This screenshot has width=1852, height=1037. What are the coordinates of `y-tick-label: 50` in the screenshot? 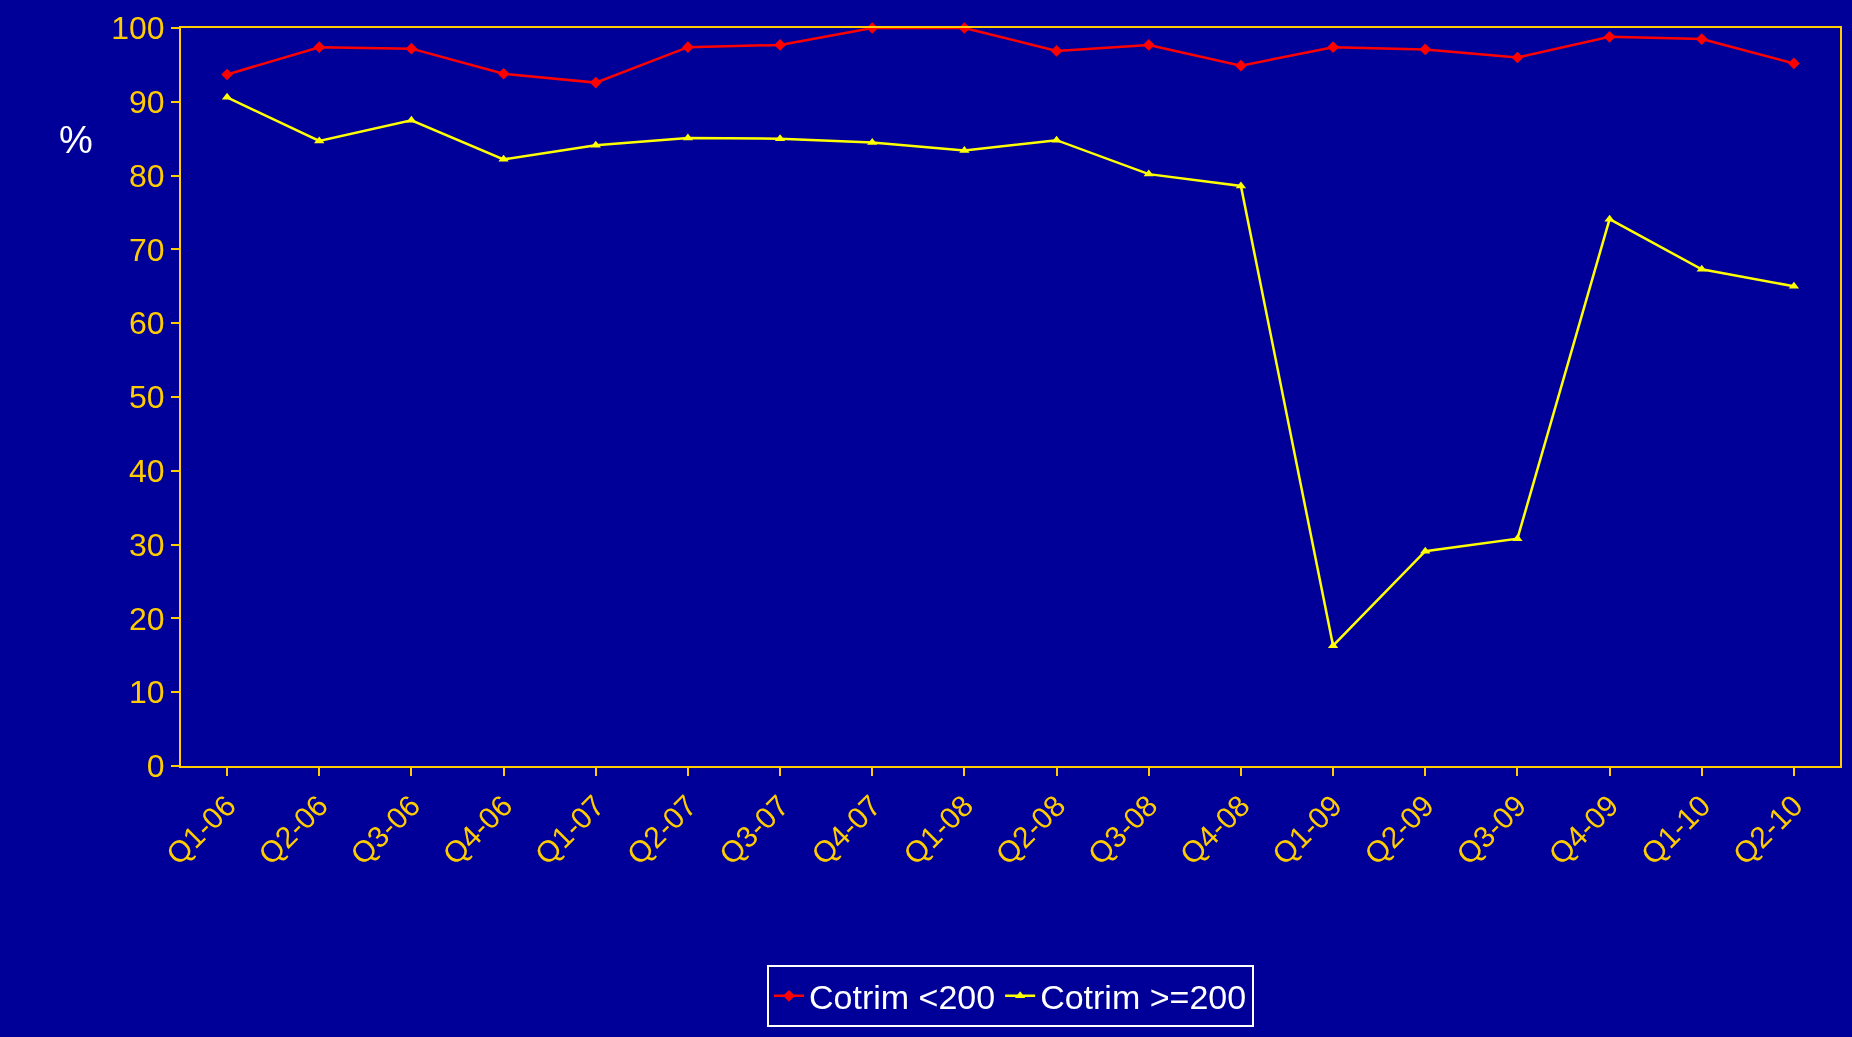 It's located at (147, 397).